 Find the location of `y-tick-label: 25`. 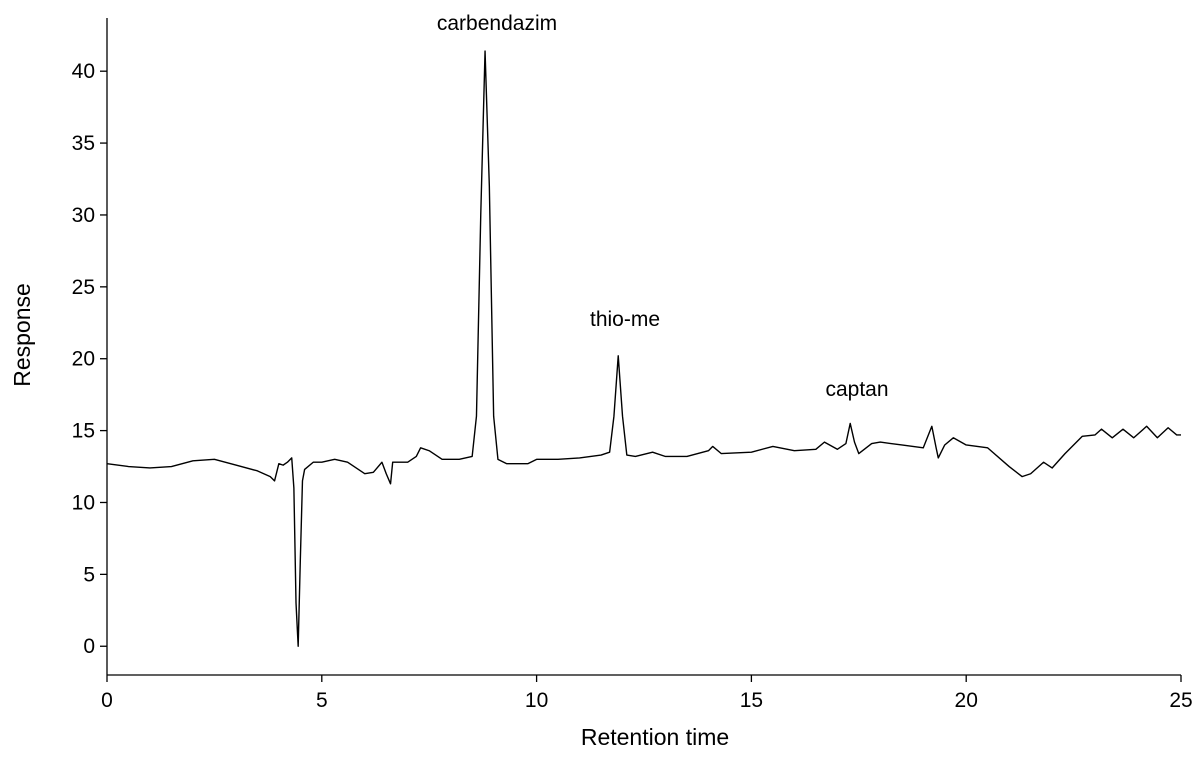

y-tick-label: 25 is located at coordinates (83, 287).